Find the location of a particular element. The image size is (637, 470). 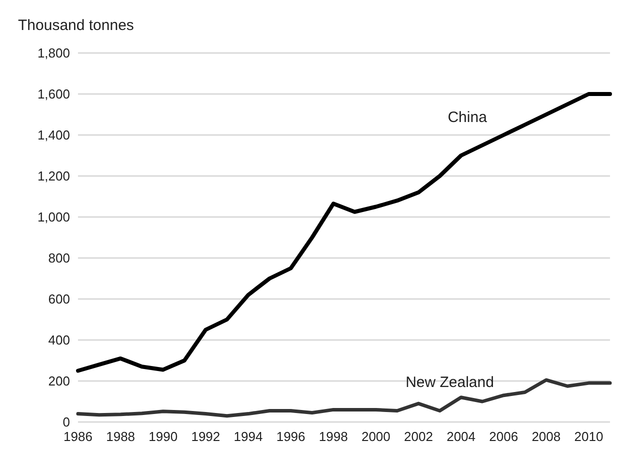

x-tick-label: 2002 is located at coordinates (418, 436).